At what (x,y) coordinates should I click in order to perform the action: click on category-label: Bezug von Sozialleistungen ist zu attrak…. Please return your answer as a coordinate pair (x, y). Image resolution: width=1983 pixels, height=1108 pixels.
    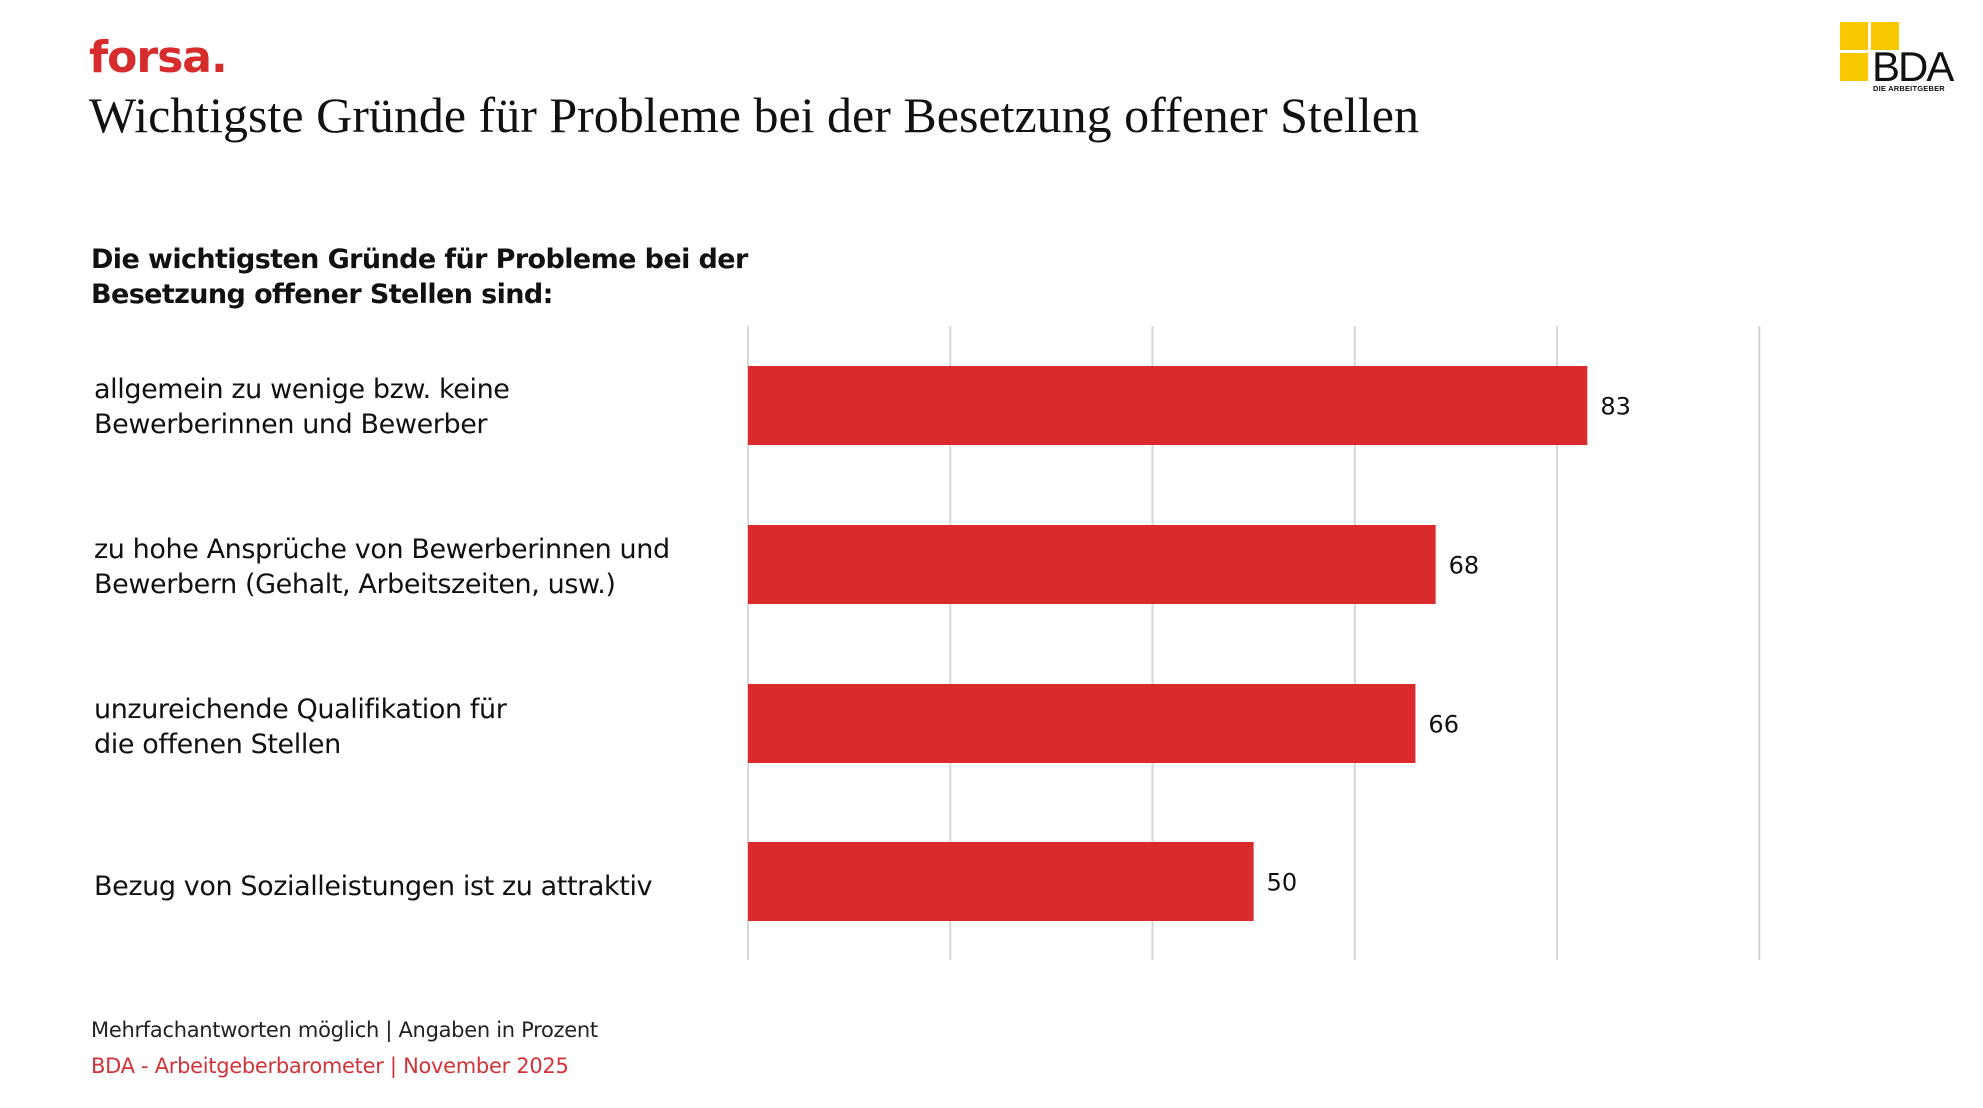
    Looking at the image, I should click on (414, 886).